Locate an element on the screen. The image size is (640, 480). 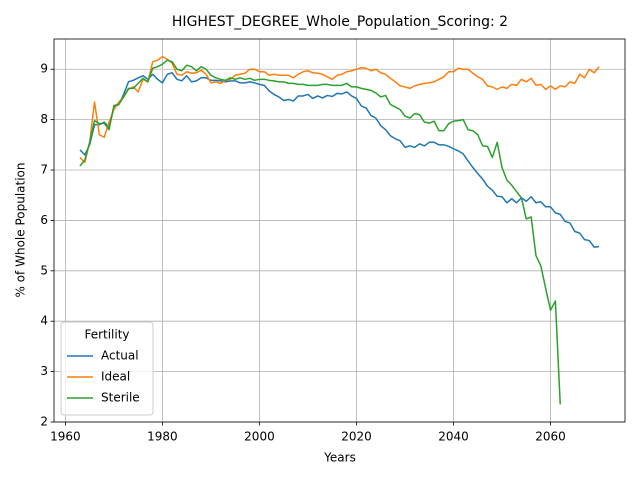
y-tick-label: 3 is located at coordinates (44, 371).